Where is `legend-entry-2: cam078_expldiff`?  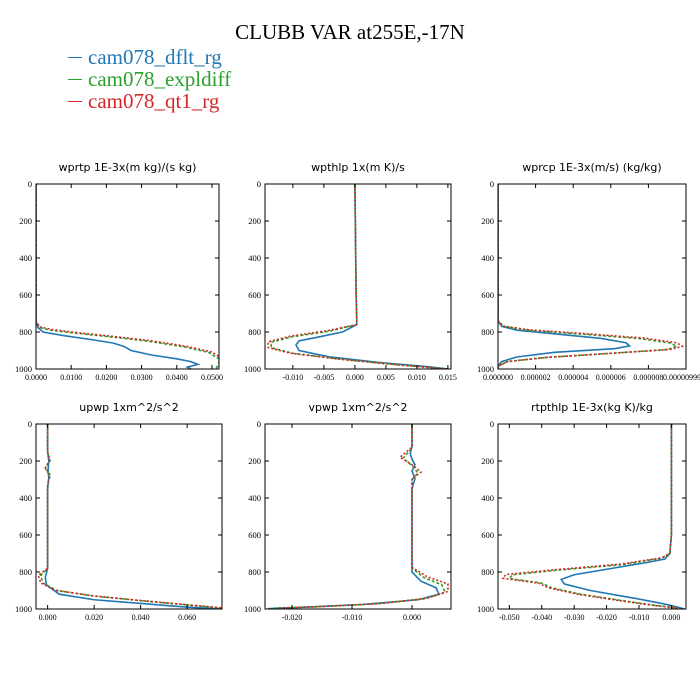
legend-entry-2: cam078_expldiff is located at coordinates (149, 79).